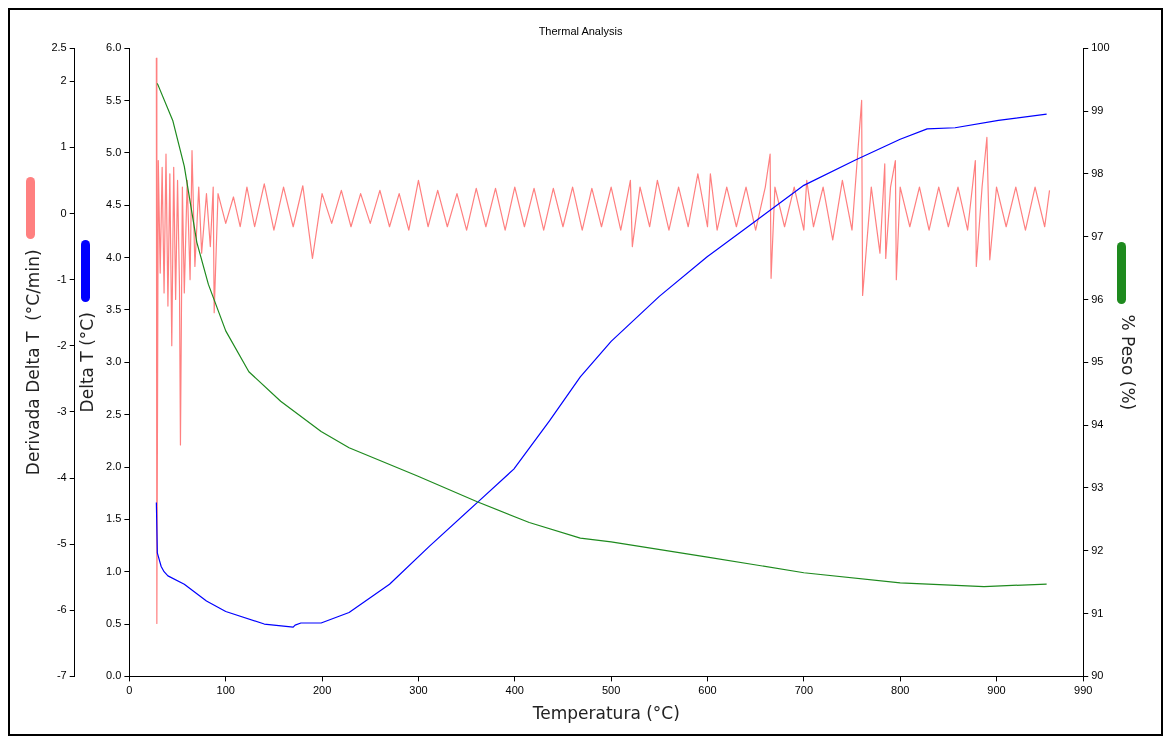 This screenshot has height=748, width=1175. I want to click on x-tick-label: 700, so click(804, 690).